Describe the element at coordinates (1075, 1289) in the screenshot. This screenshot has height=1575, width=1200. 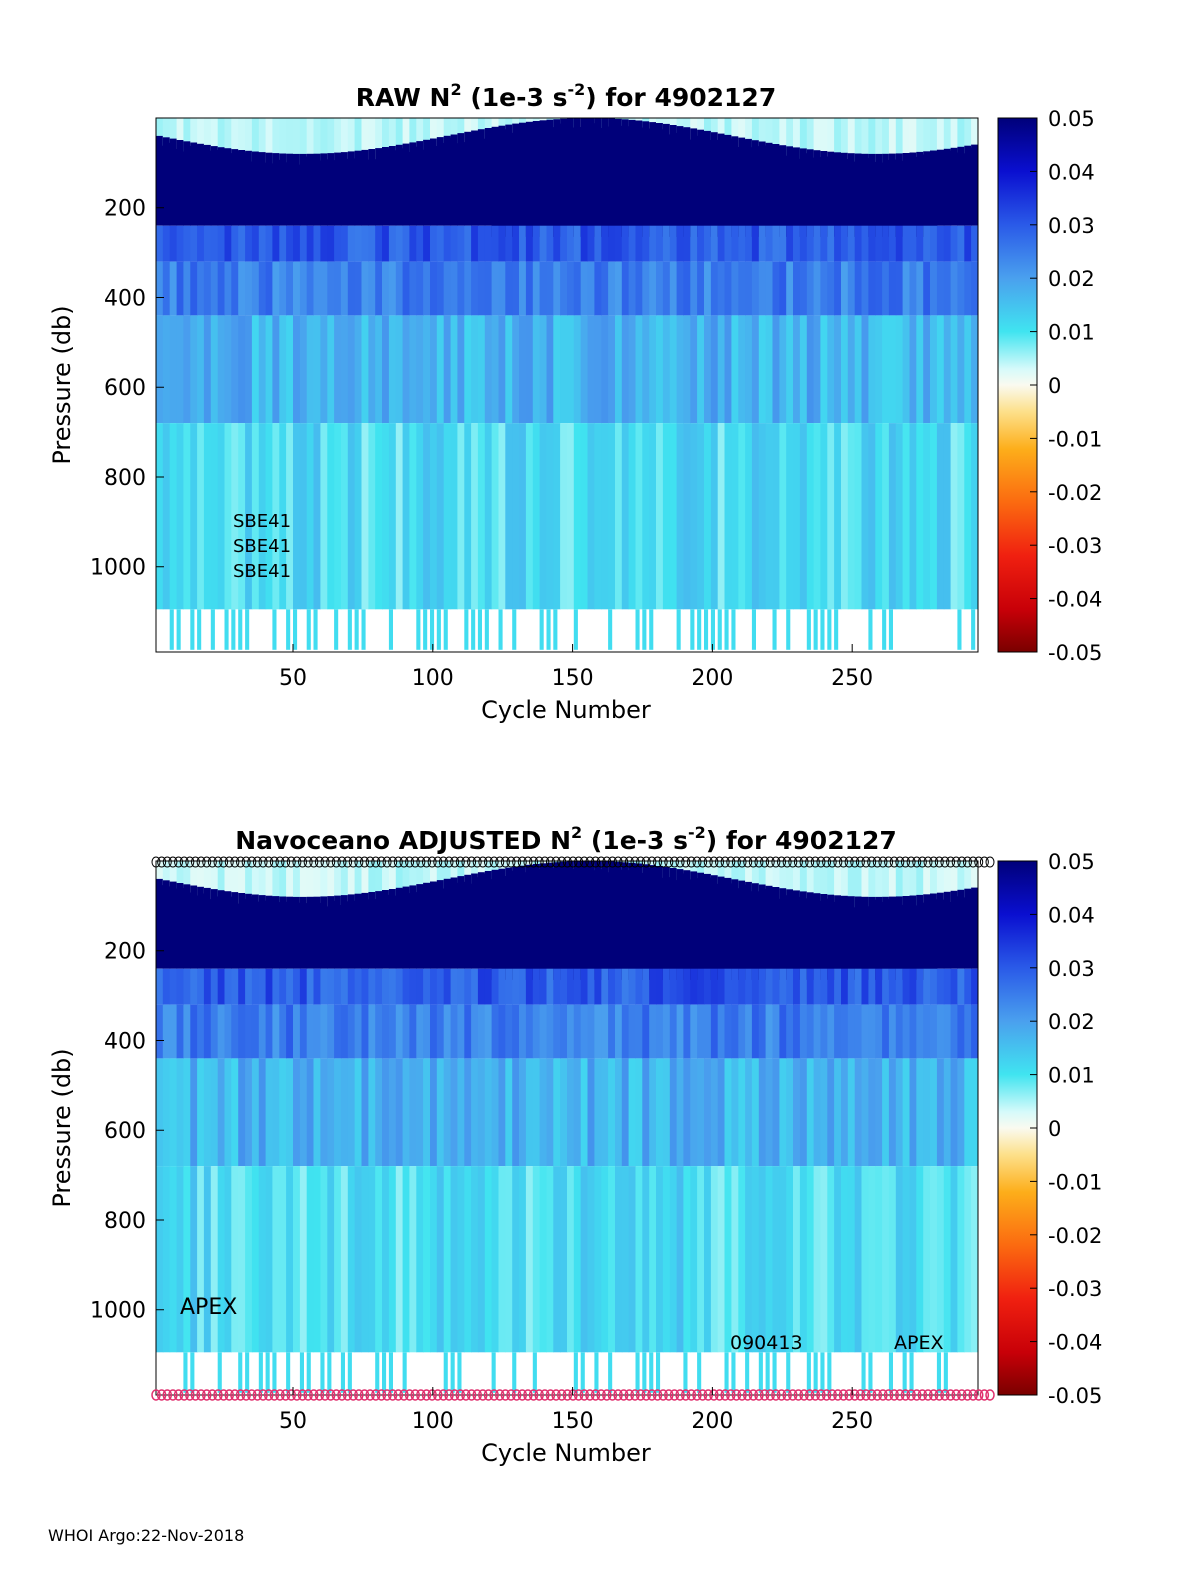
I see `colorbar-tick-label: -0.03` at that location.